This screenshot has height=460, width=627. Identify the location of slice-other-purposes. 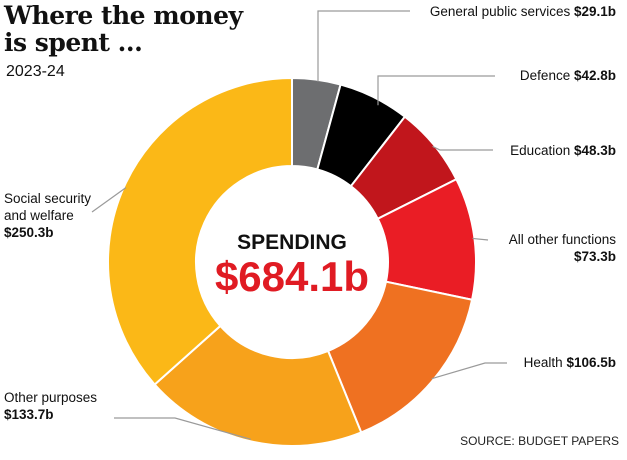
(258, 385).